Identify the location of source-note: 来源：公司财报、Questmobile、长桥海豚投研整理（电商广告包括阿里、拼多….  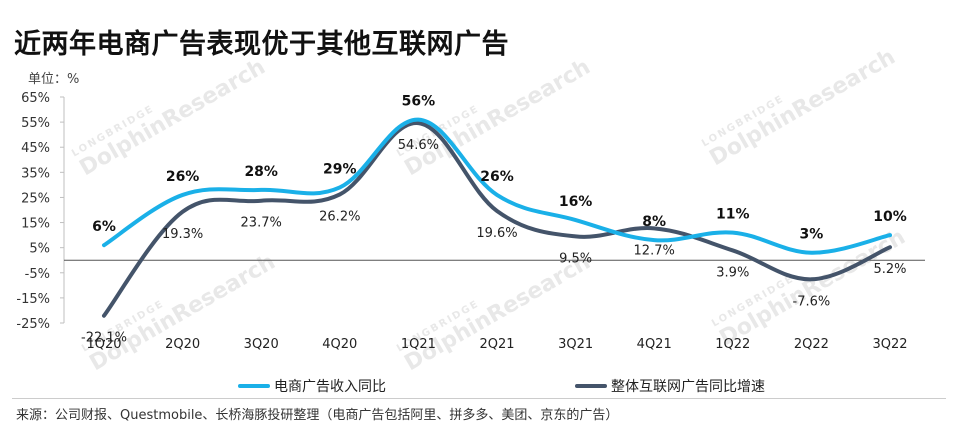
(317, 415).